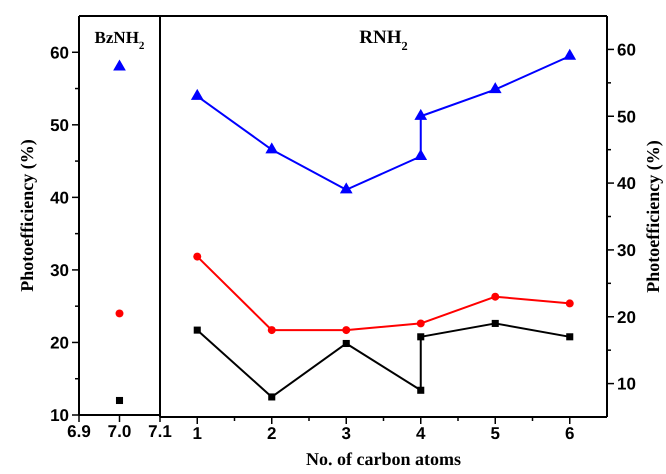 The image size is (666, 474). I want to click on y-axis-title: Photoefficiency (%), so click(27, 215).